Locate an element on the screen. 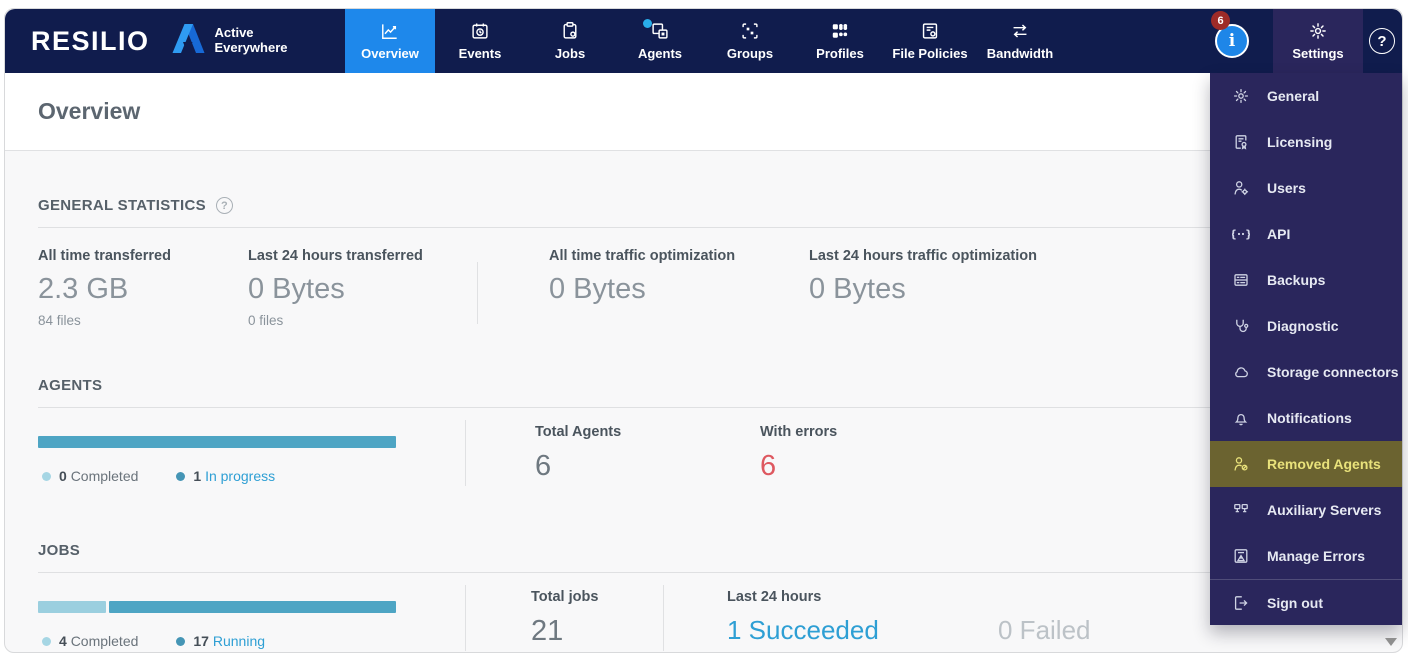 The height and width of the screenshot is (665, 1408). nav-tab-file-policies: File Policies is located at coordinates (930, 41).